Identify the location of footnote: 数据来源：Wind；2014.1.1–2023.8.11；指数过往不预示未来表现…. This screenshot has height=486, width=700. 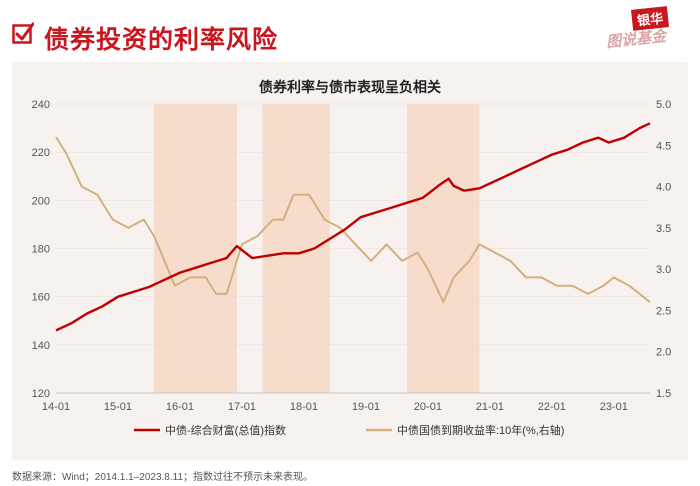
(163, 477).